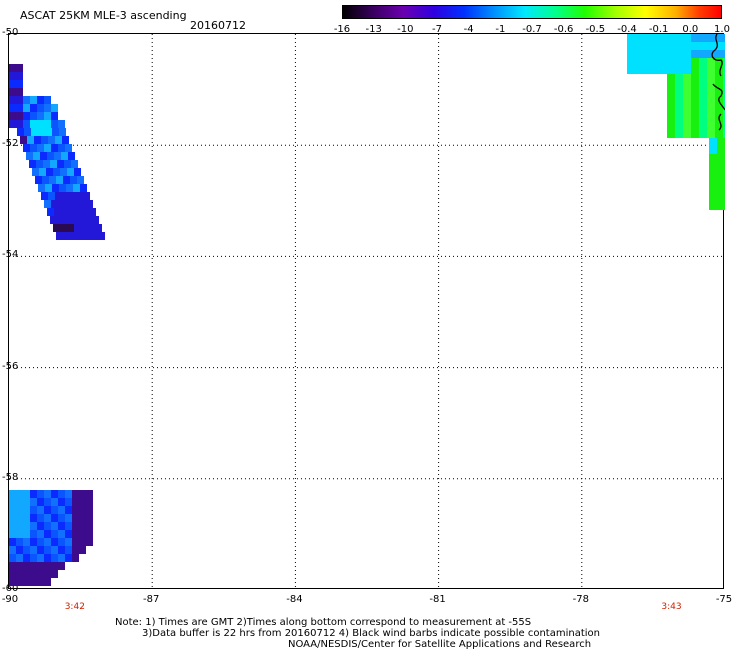  Describe the element at coordinates (10, 144) in the screenshot. I see `y-tick-label: -52` at that location.